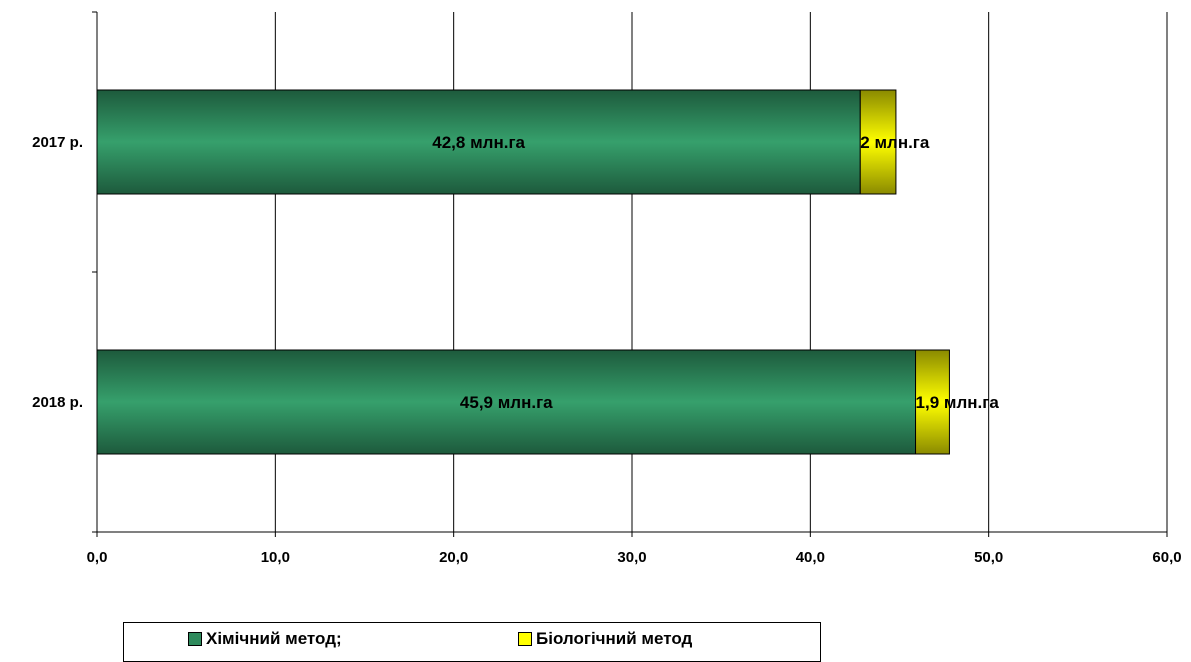  I want to click on data-label: 1,9 млн.га, so click(958, 402).